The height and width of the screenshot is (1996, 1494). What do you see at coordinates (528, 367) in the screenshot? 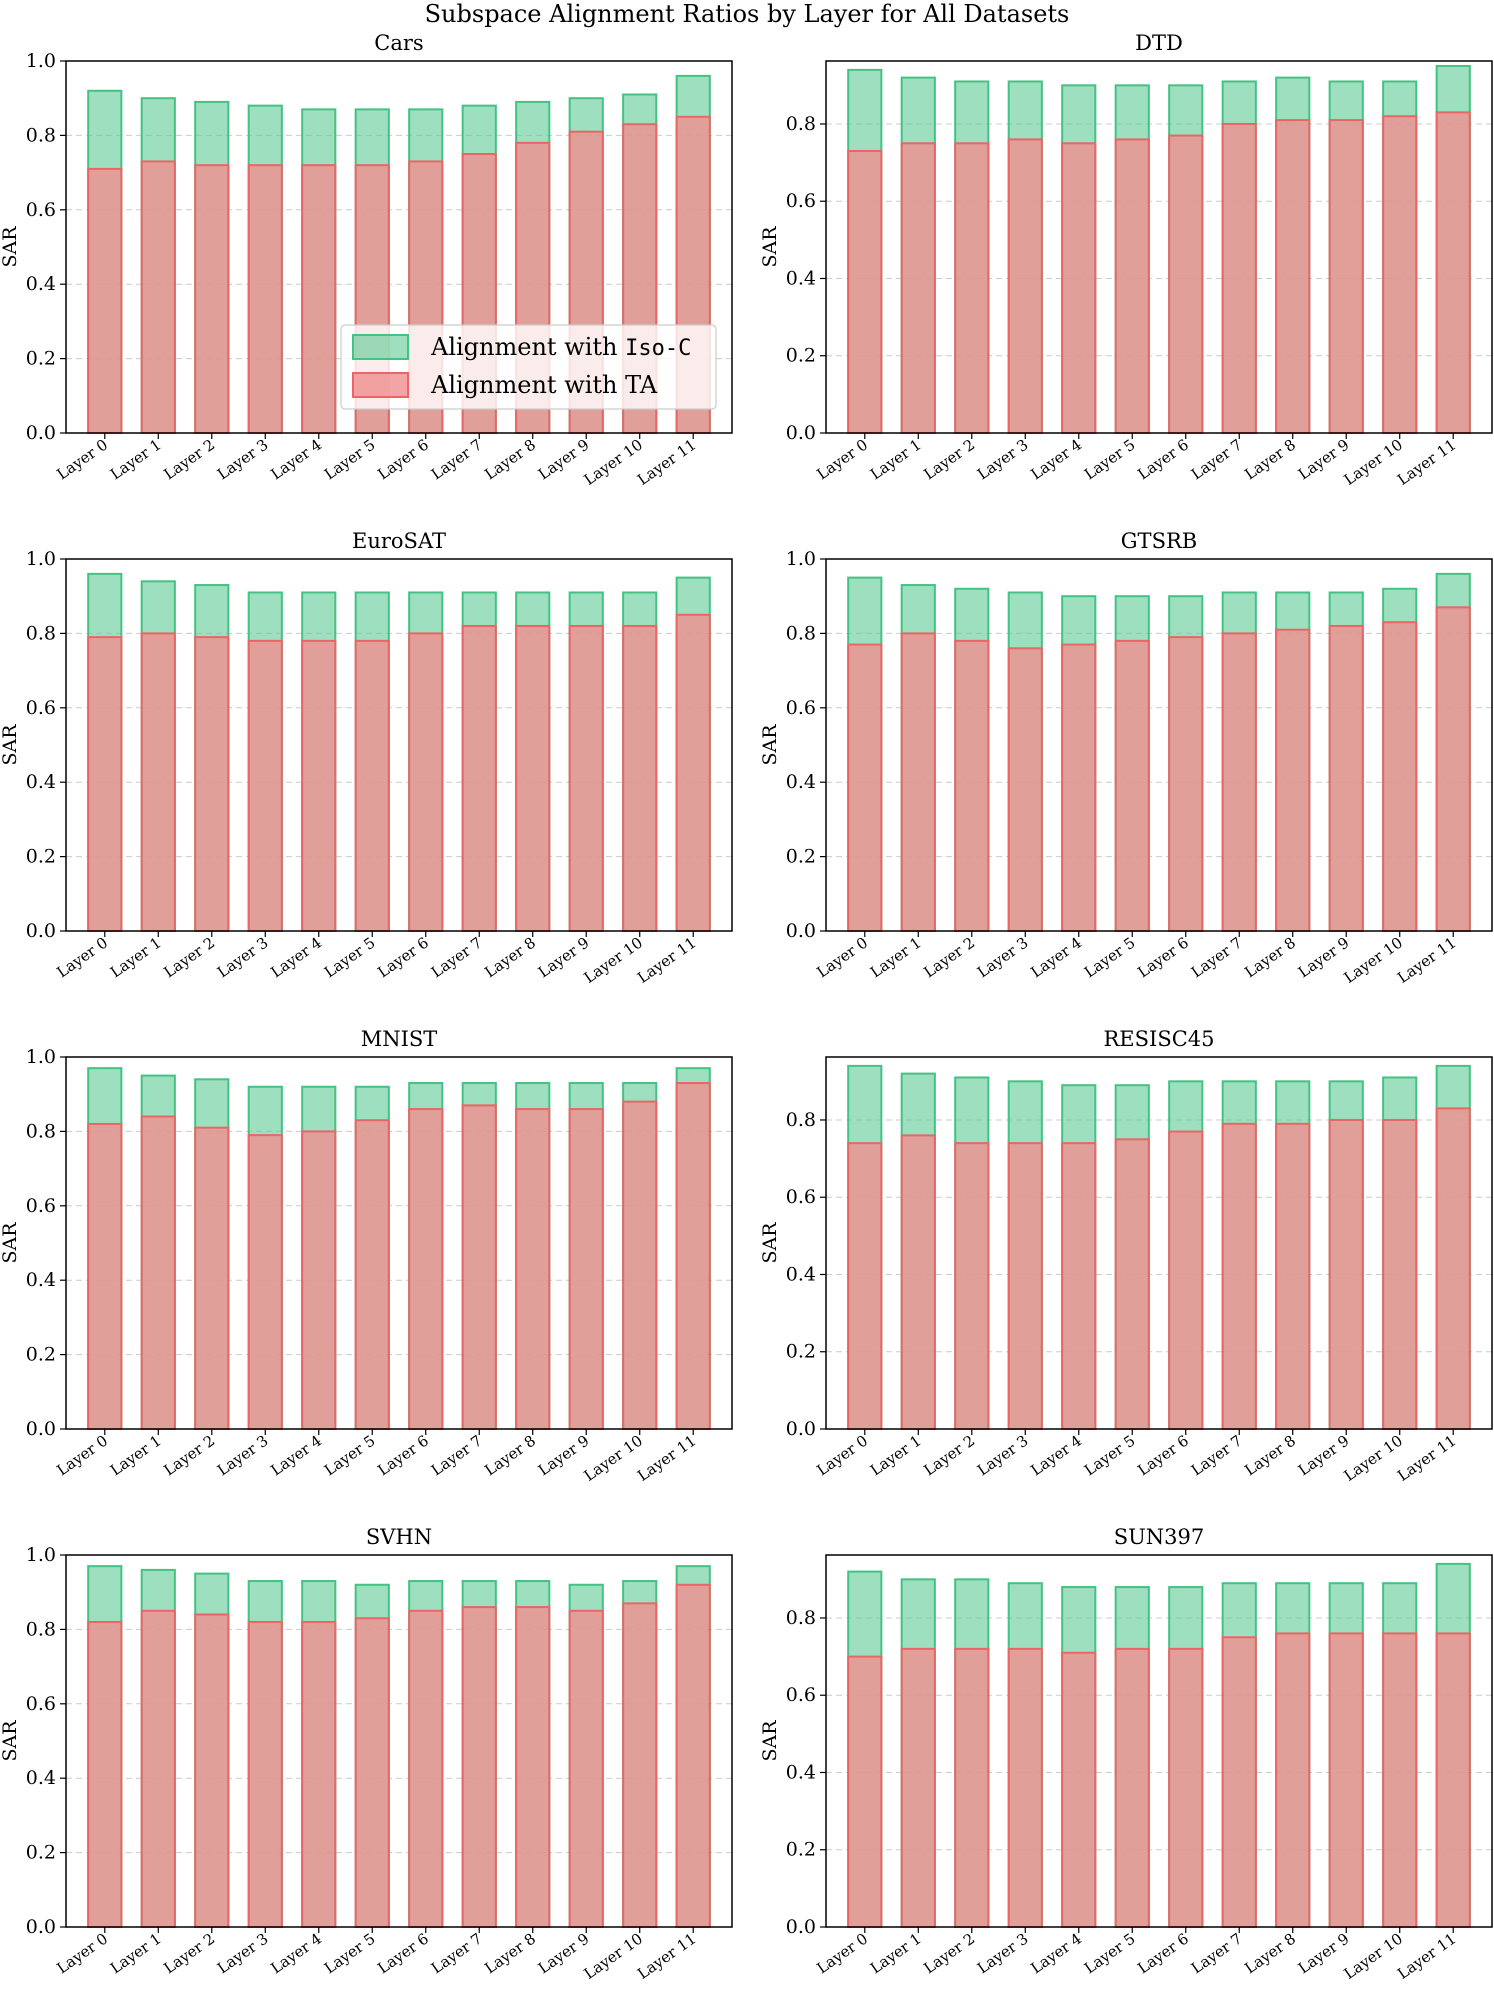
I see `legend: Alignment with Iso-C Alignment with TA` at bounding box center [528, 367].